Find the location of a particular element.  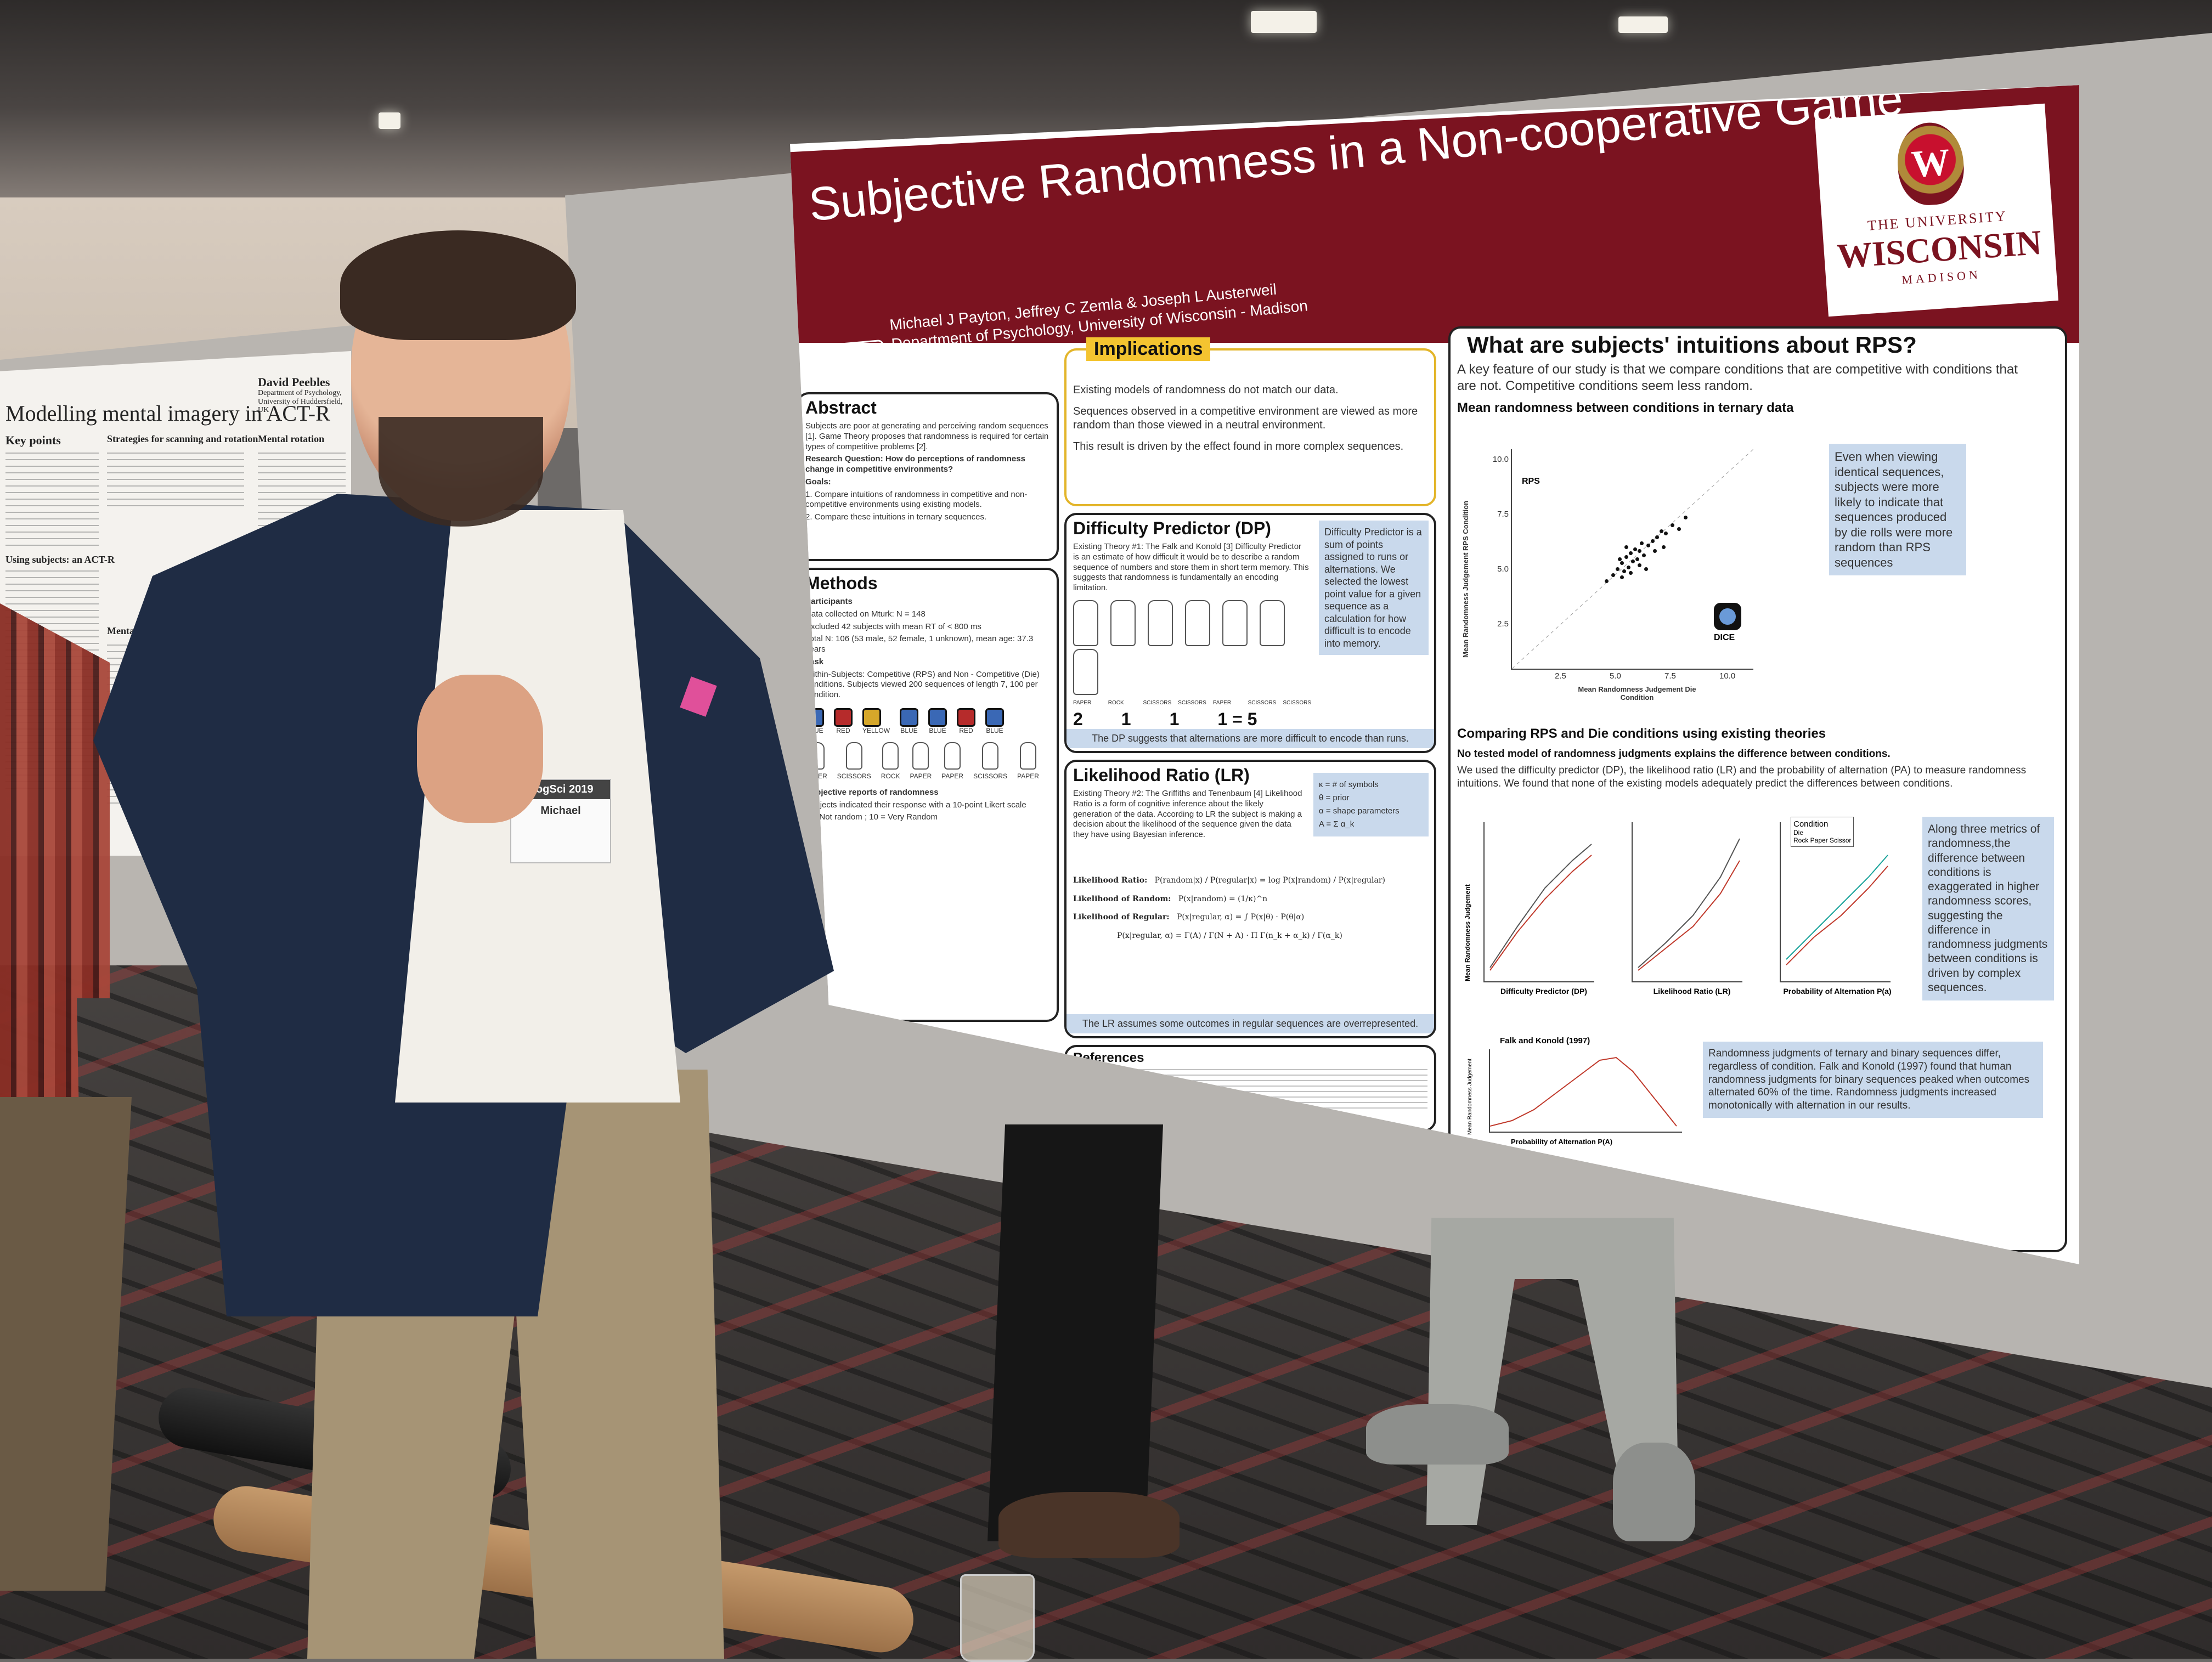

dp-count: 1 is located at coordinates (1126, 719).